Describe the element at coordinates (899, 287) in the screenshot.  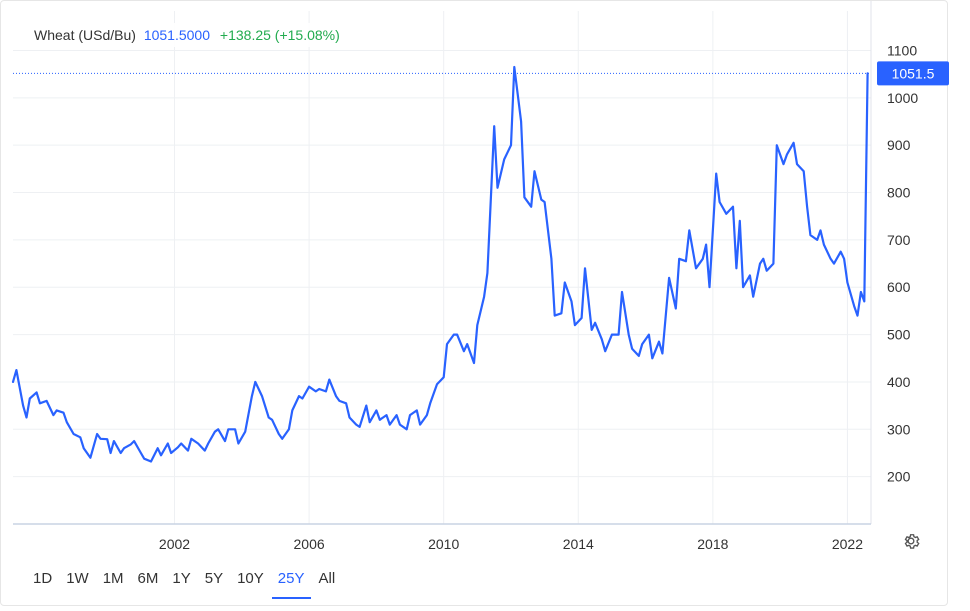
I see `y-tick-label: 600` at that location.